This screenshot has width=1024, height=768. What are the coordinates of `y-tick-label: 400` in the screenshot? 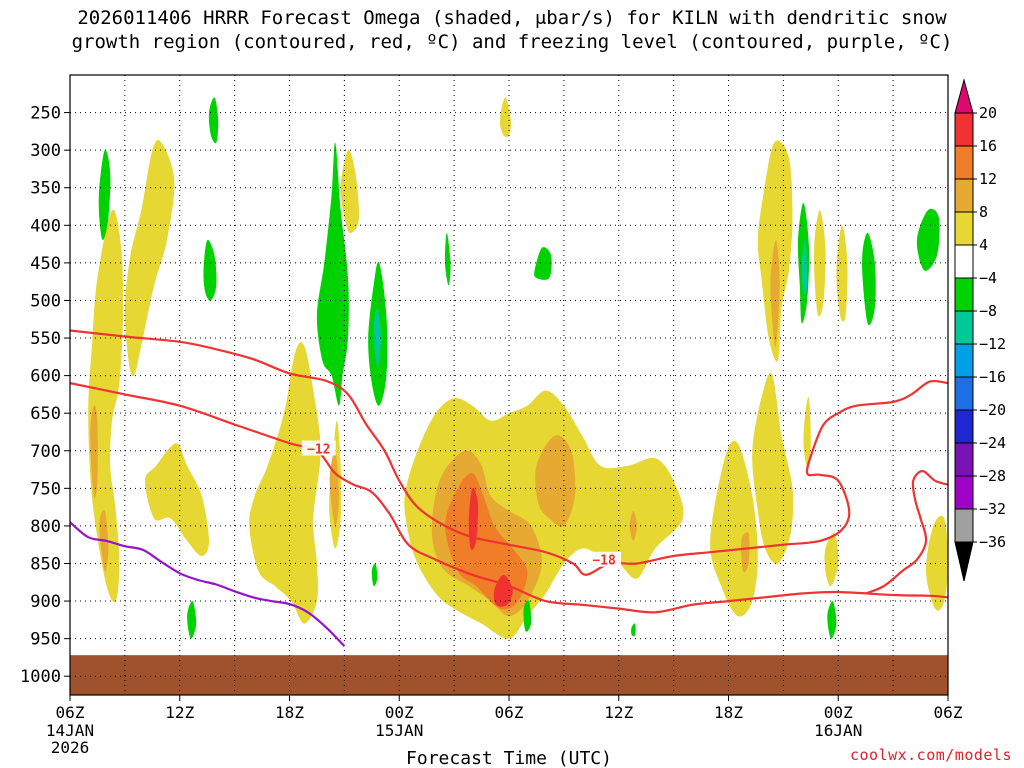 It's located at (45, 226).